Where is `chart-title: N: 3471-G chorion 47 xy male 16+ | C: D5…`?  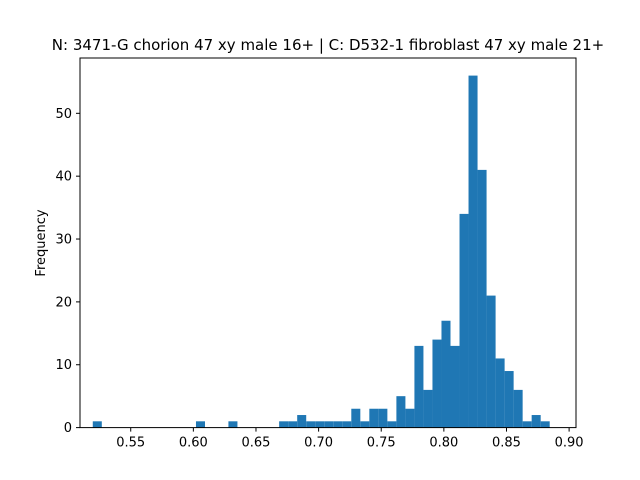
chart-title: N: 3471-G chorion 47 xy male 16+ | C: D5… is located at coordinates (328, 45).